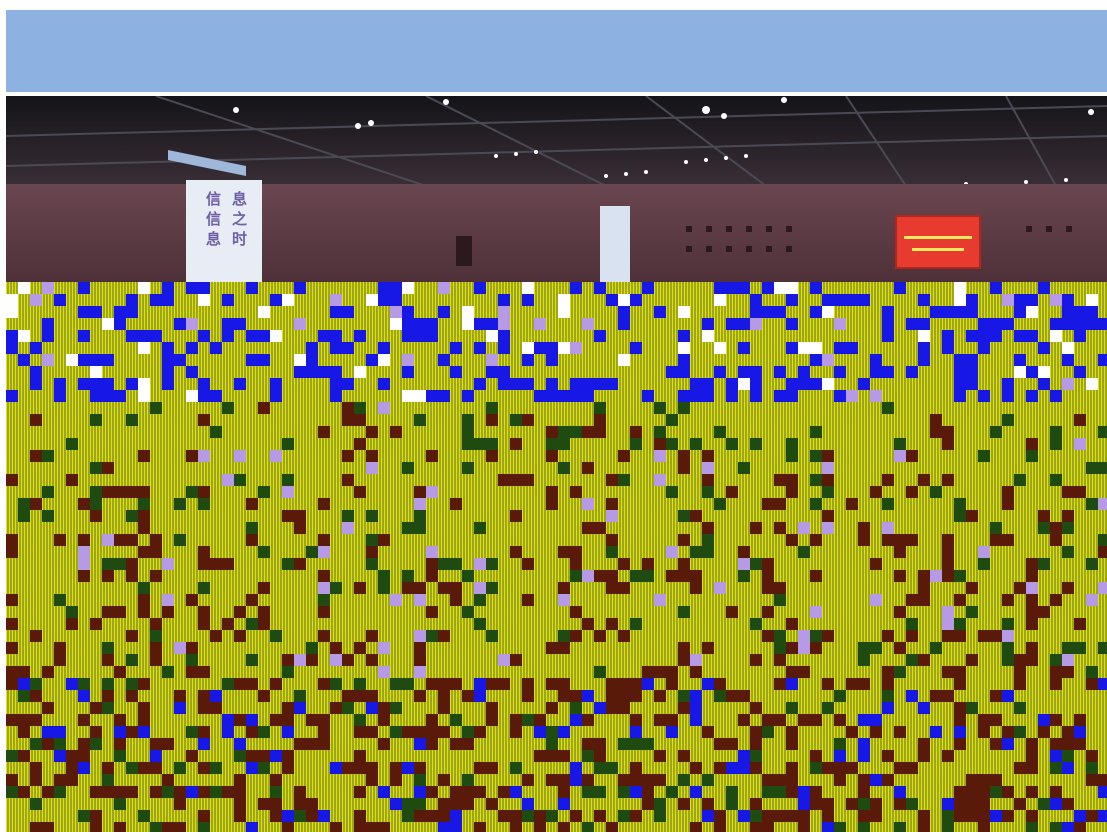 The image size is (1107, 832). What do you see at coordinates (239, 199) in the screenshot?
I see `banner-glyph-2: 息` at bounding box center [239, 199].